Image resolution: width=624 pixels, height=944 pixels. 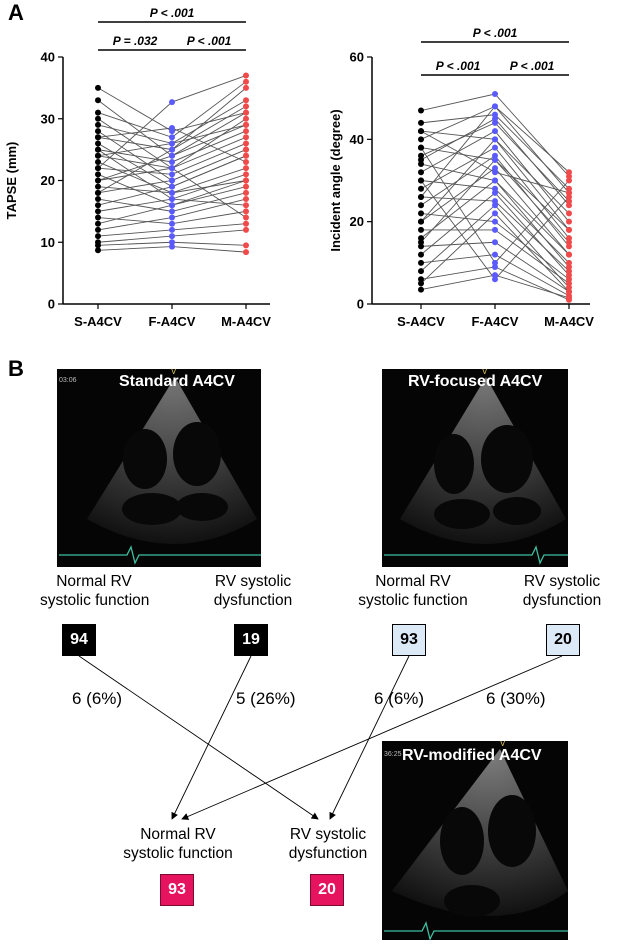 What do you see at coordinates (251, 640) in the screenshot?
I see `standard-dysfunction-count: 19` at bounding box center [251, 640].